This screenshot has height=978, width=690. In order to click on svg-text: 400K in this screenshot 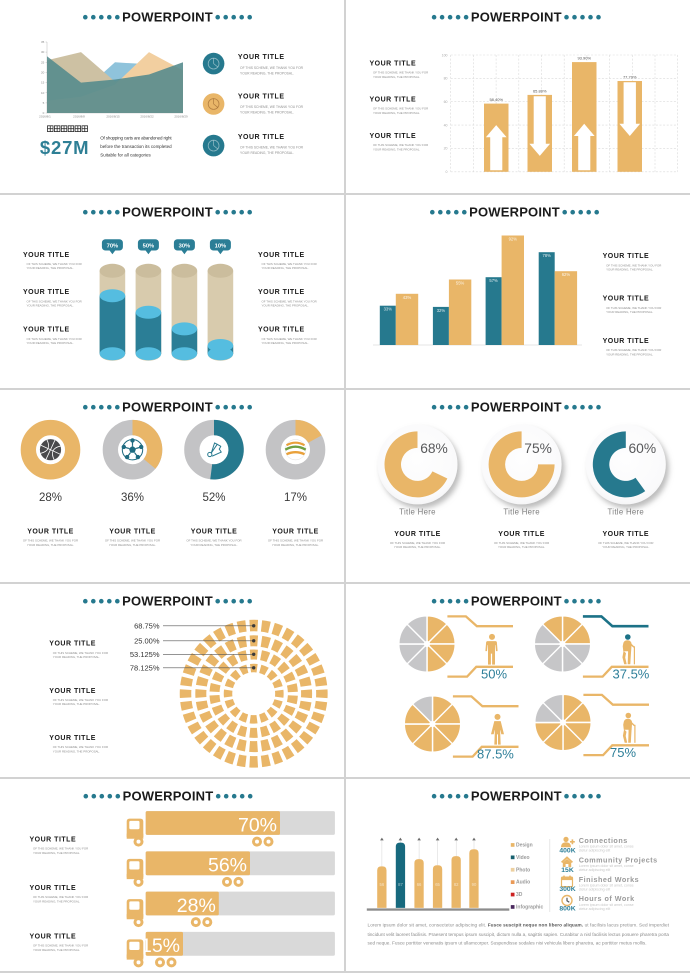, I will do `click(567, 850)`.